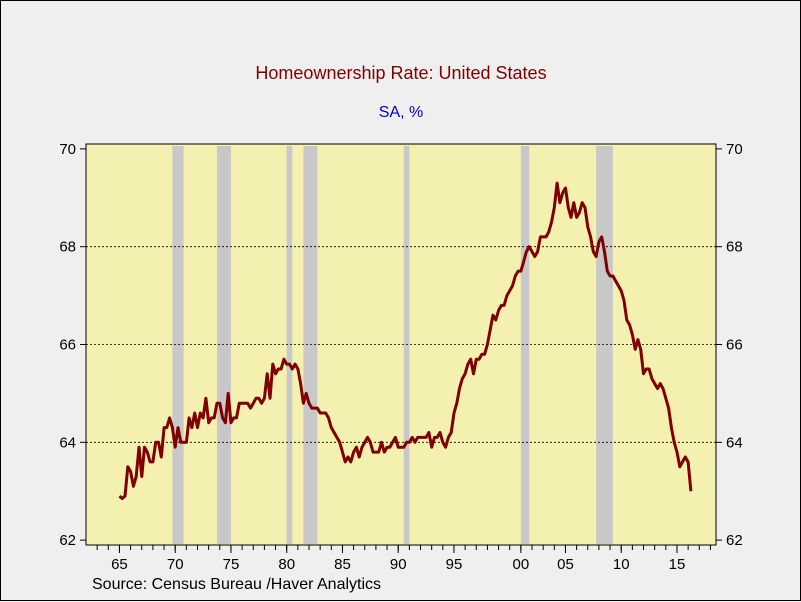  Describe the element at coordinates (67, 247) in the screenshot. I see `y-tick-label-left: 68` at that location.